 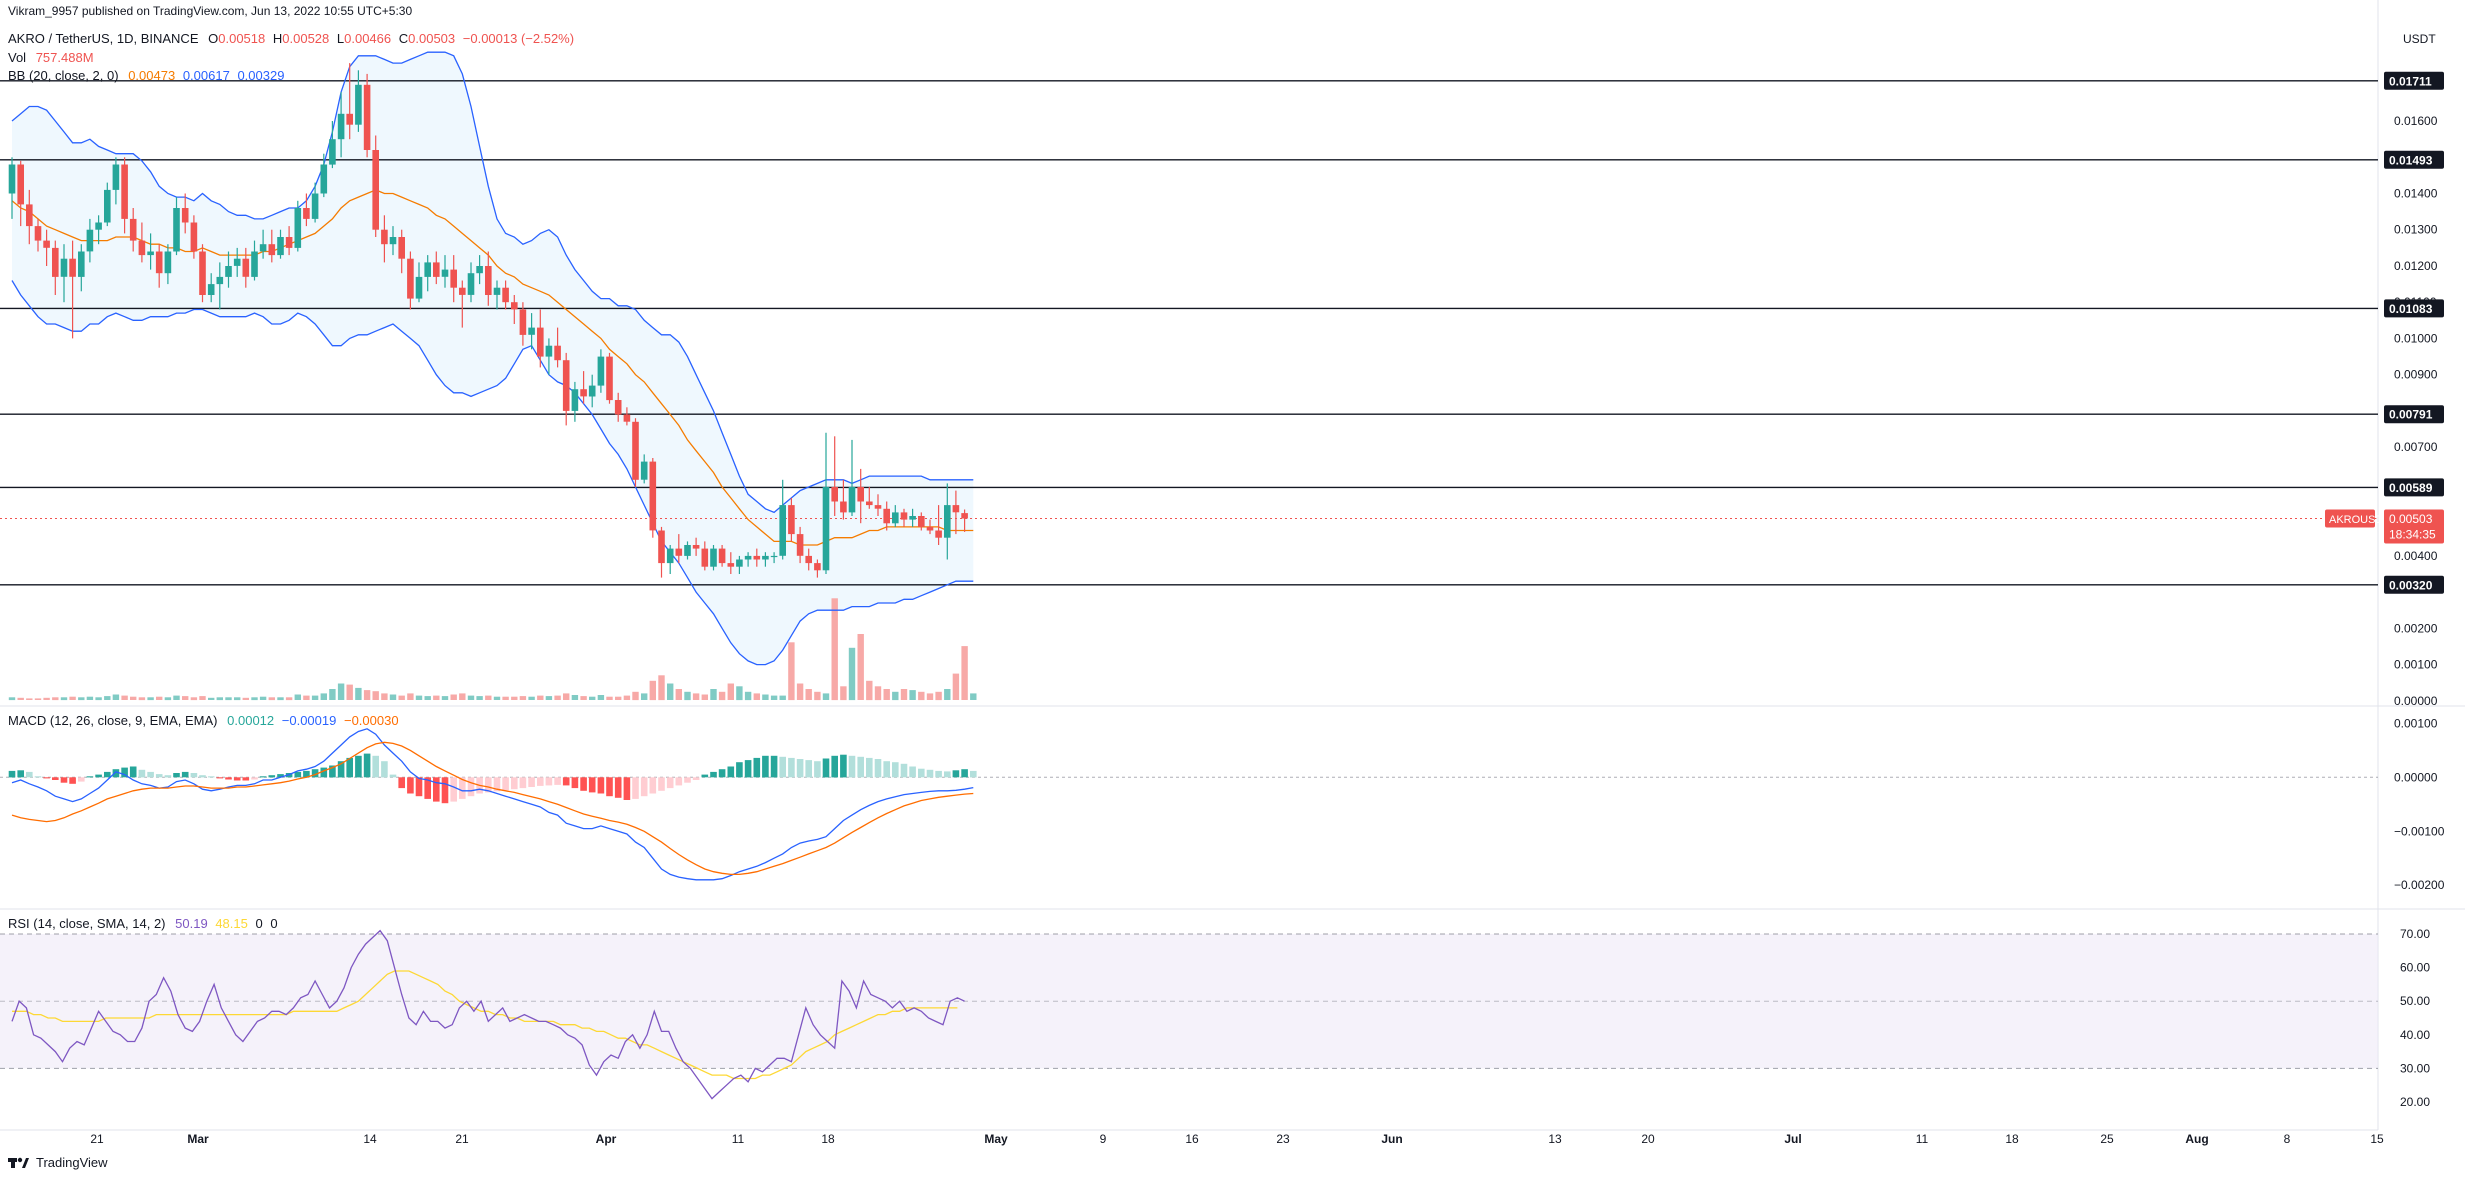 I want to click on macd-axis-tick: −0.00200, so click(x=2419, y=885).